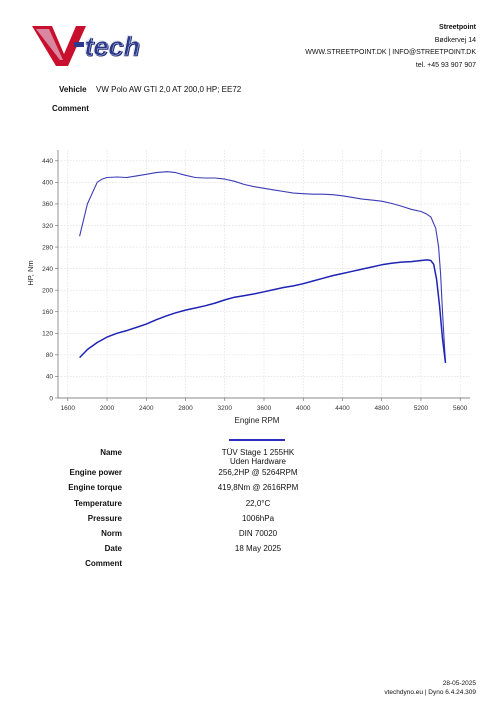 Image resolution: width=500 pixels, height=707 pixels. Describe the element at coordinates (258, 461) in the screenshot. I see `legend-line-2: Uden Hardware` at that location.